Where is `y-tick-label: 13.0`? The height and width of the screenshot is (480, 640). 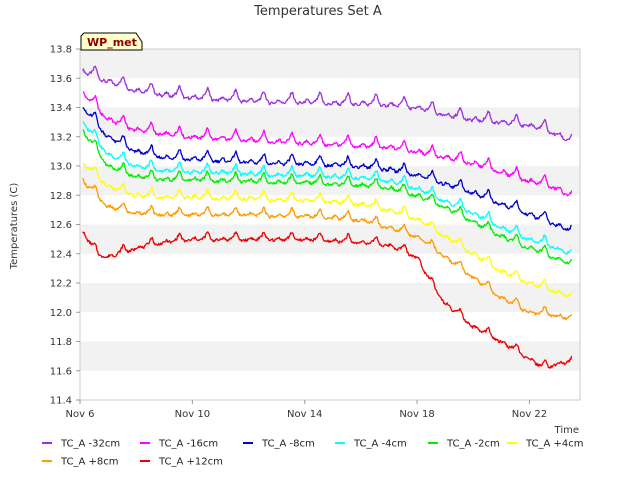 y-tick-label: 13.0 is located at coordinates (61, 167).